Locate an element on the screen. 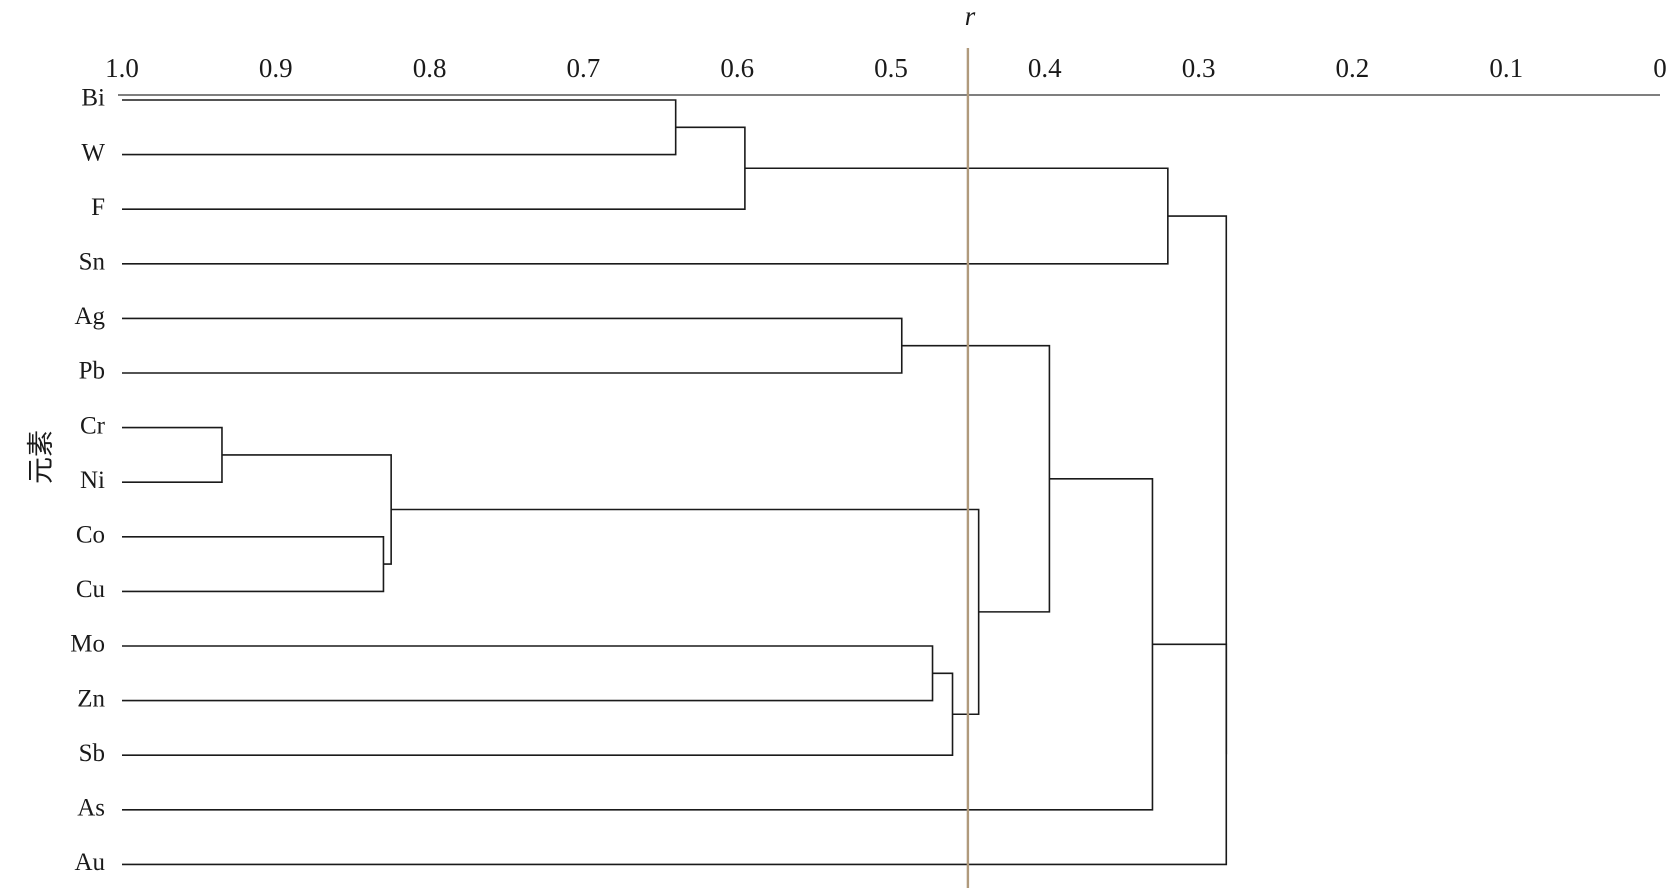 The height and width of the screenshot is (888, 1672). leaf-labels: Bi W F Sn Ag Pb Cr Ni Co Cu Mo Zn Sb As Au is located at coordinates (87, 480).